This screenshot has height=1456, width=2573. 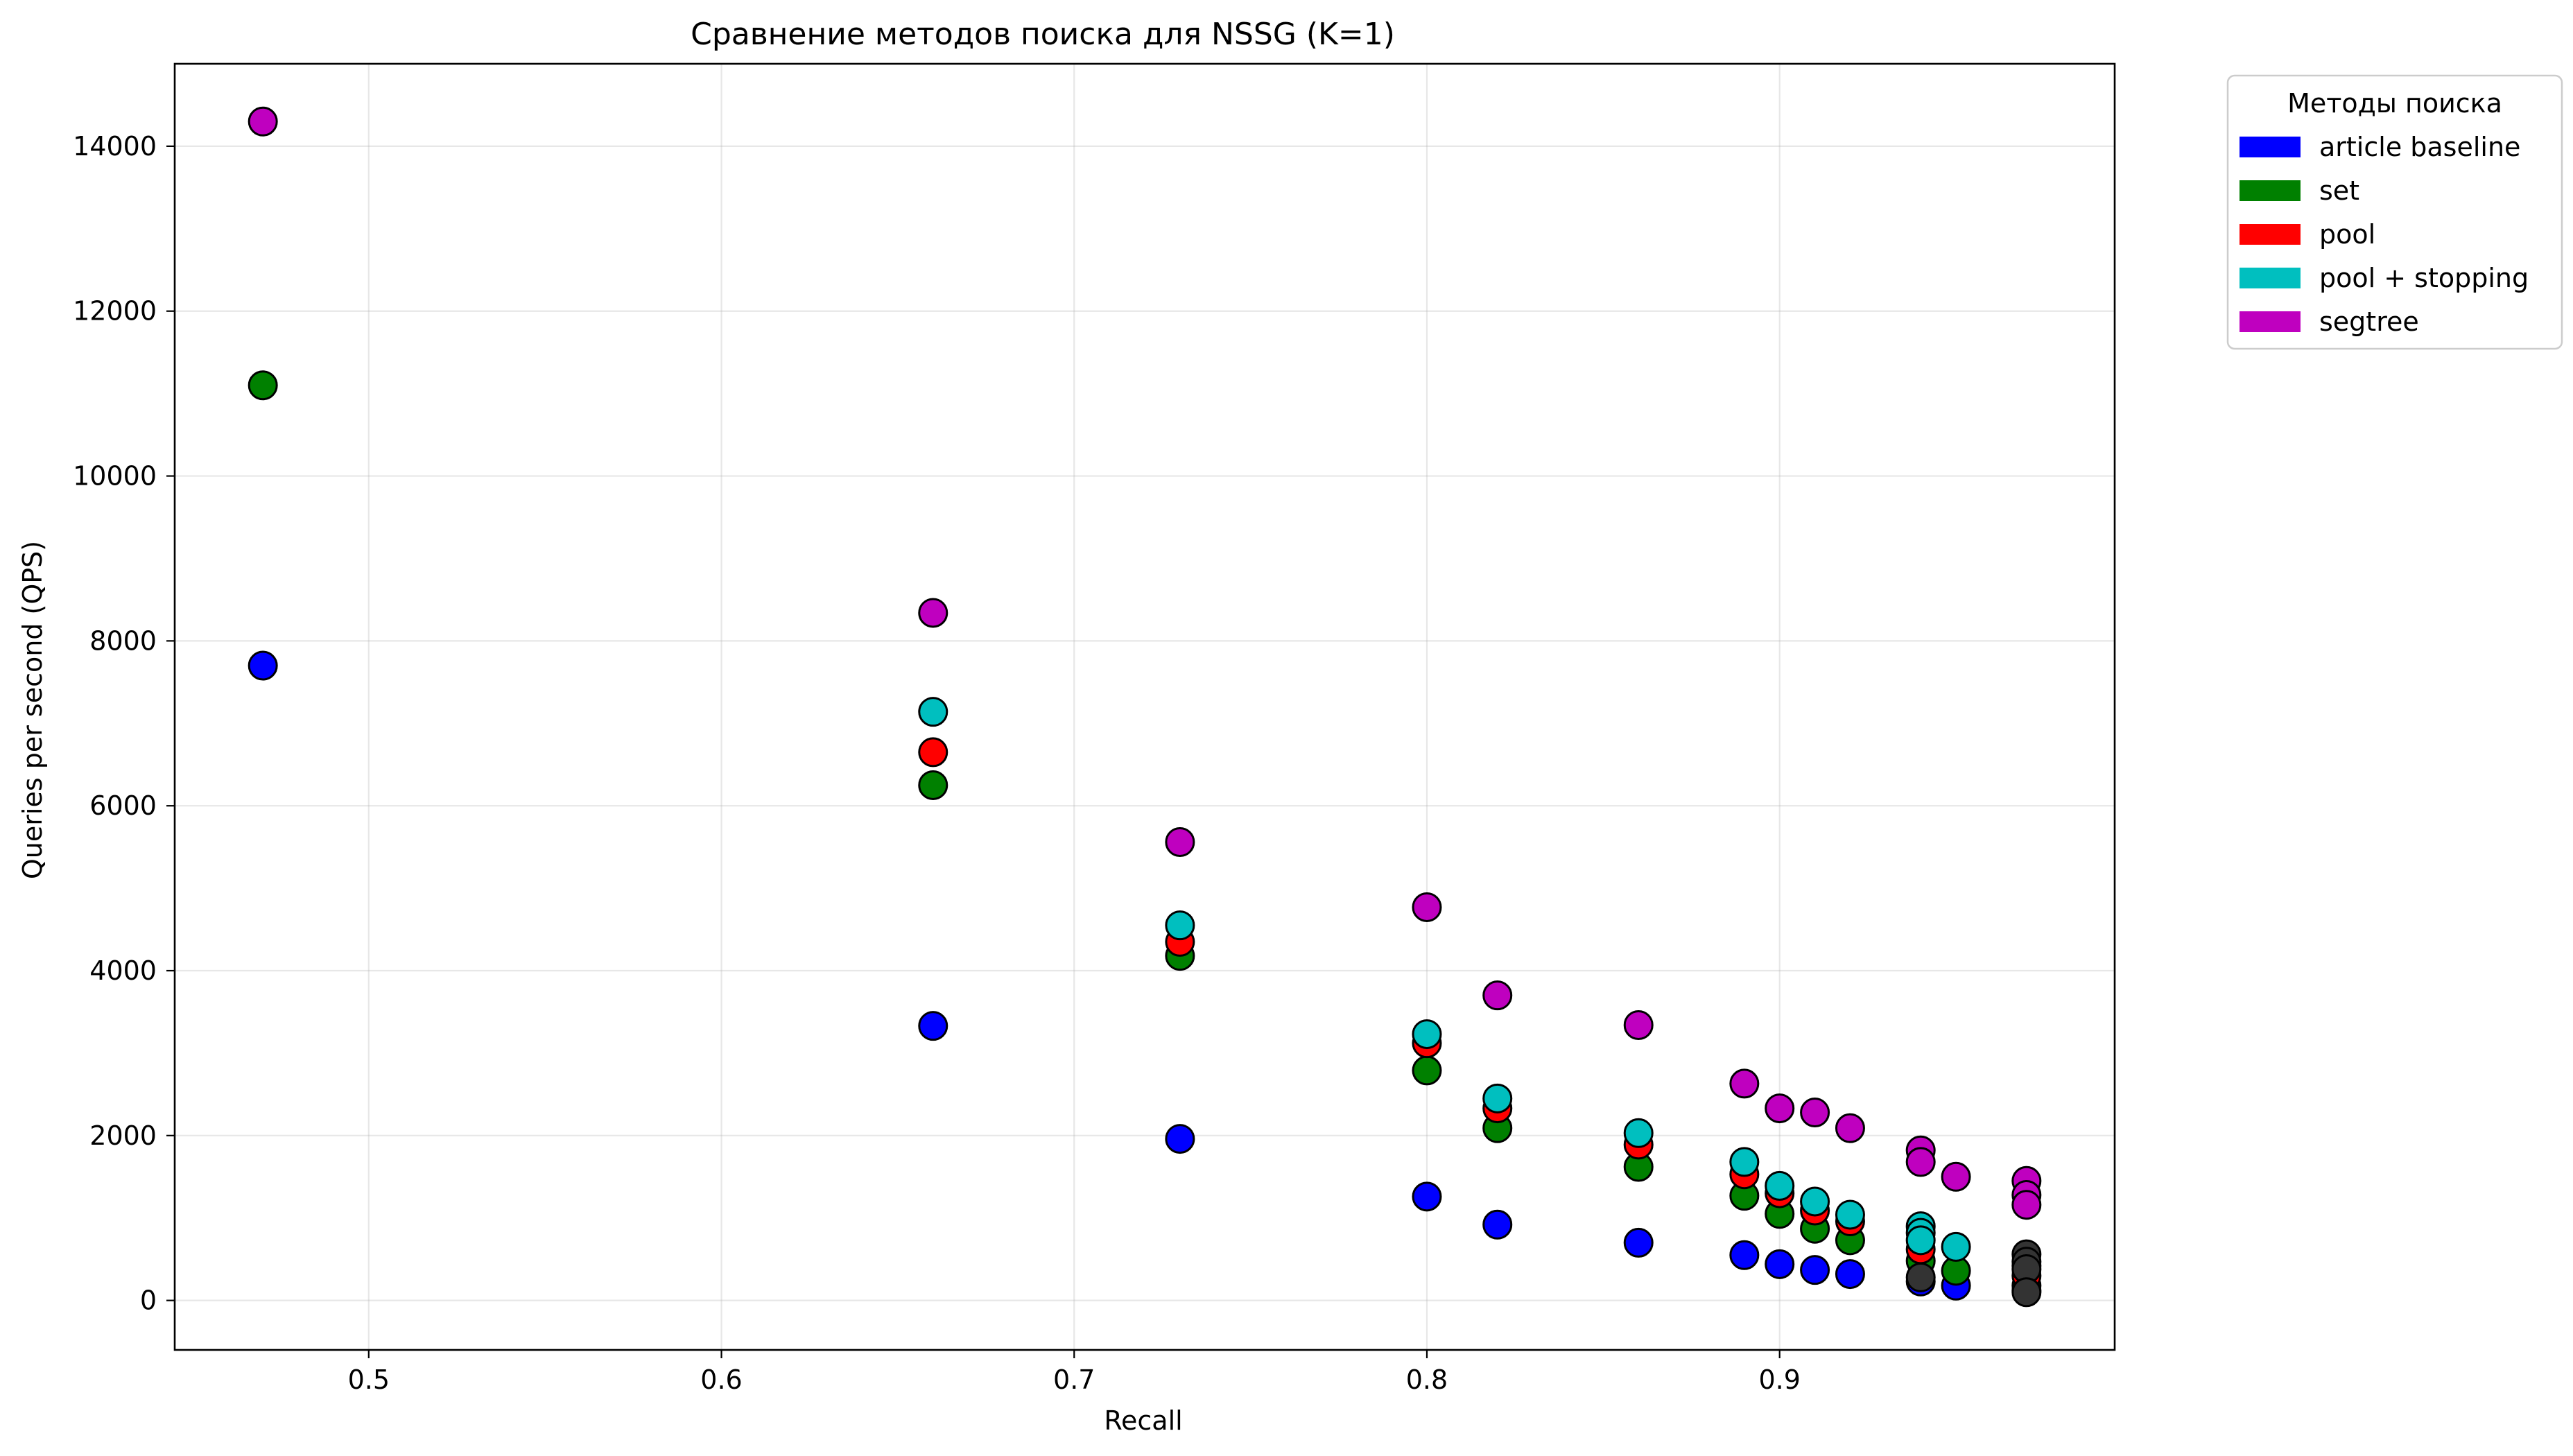 What do you see at coordinates (1143, 1420) in the screenshot?
I see `x-axis-label: Recall` at bounding box center [1143, 1420].